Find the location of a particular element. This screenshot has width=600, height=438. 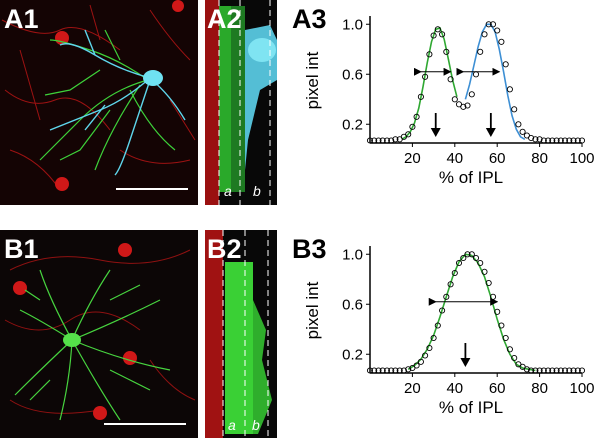

a1-cyan-soma is located at coordinates (153, 78).